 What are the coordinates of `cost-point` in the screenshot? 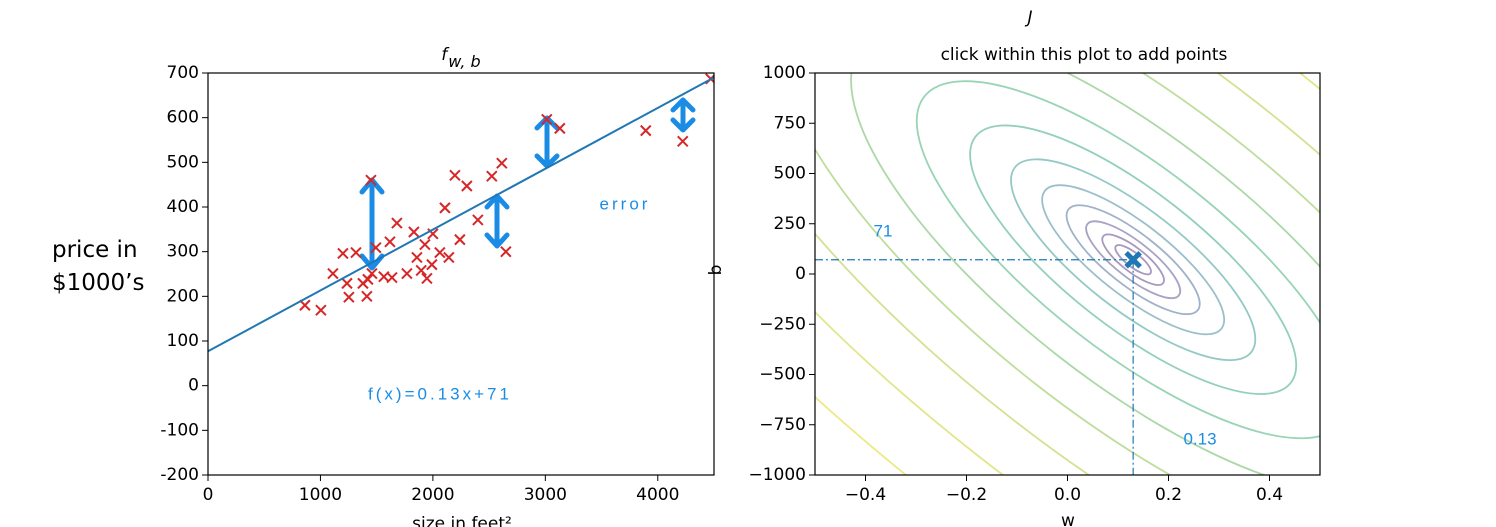 It's located at (1133, 259).